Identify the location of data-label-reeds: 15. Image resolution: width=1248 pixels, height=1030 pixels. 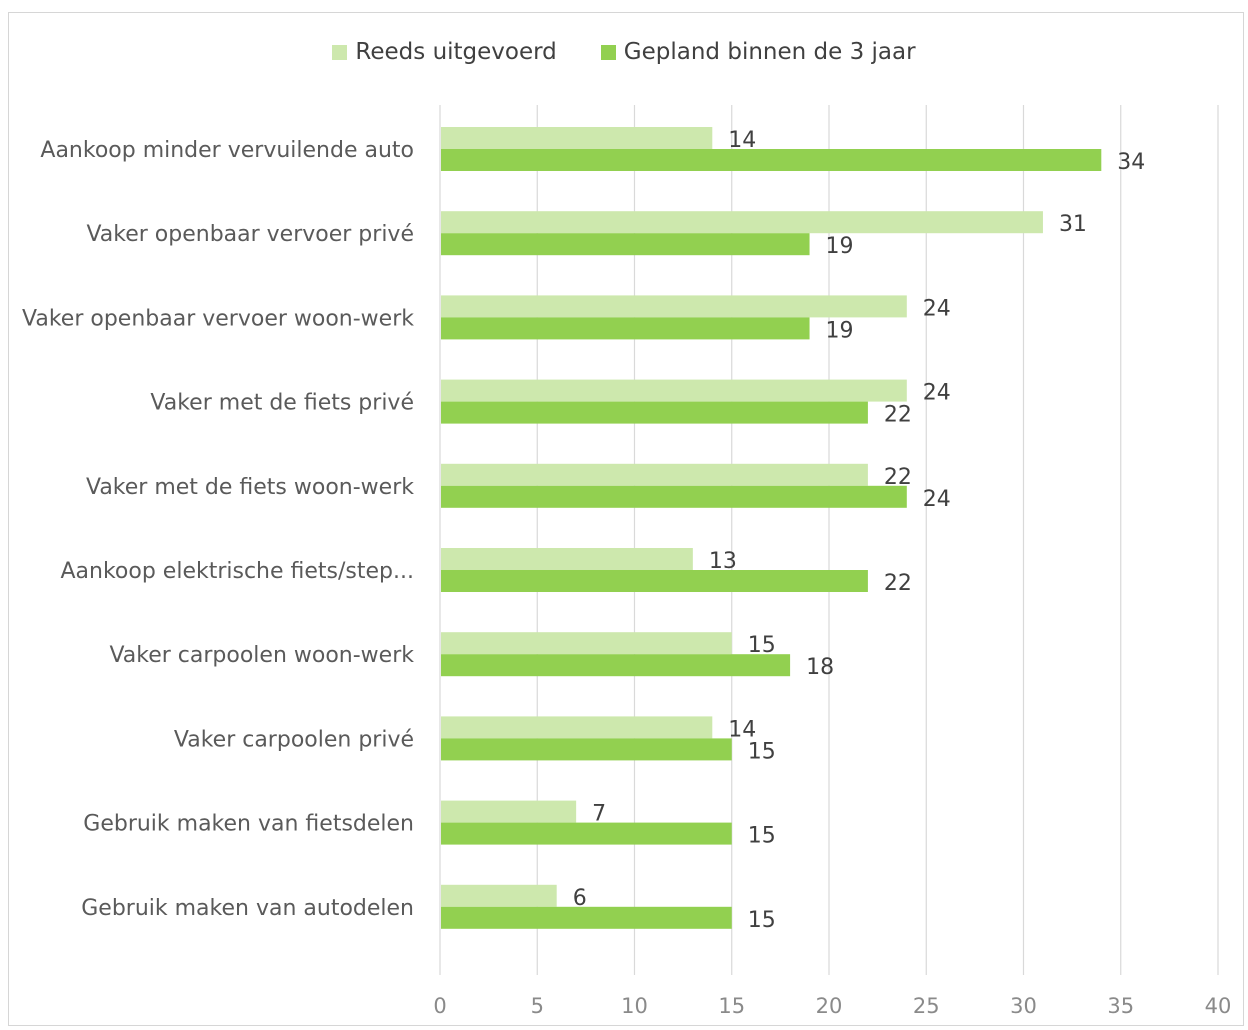
(762, 645).